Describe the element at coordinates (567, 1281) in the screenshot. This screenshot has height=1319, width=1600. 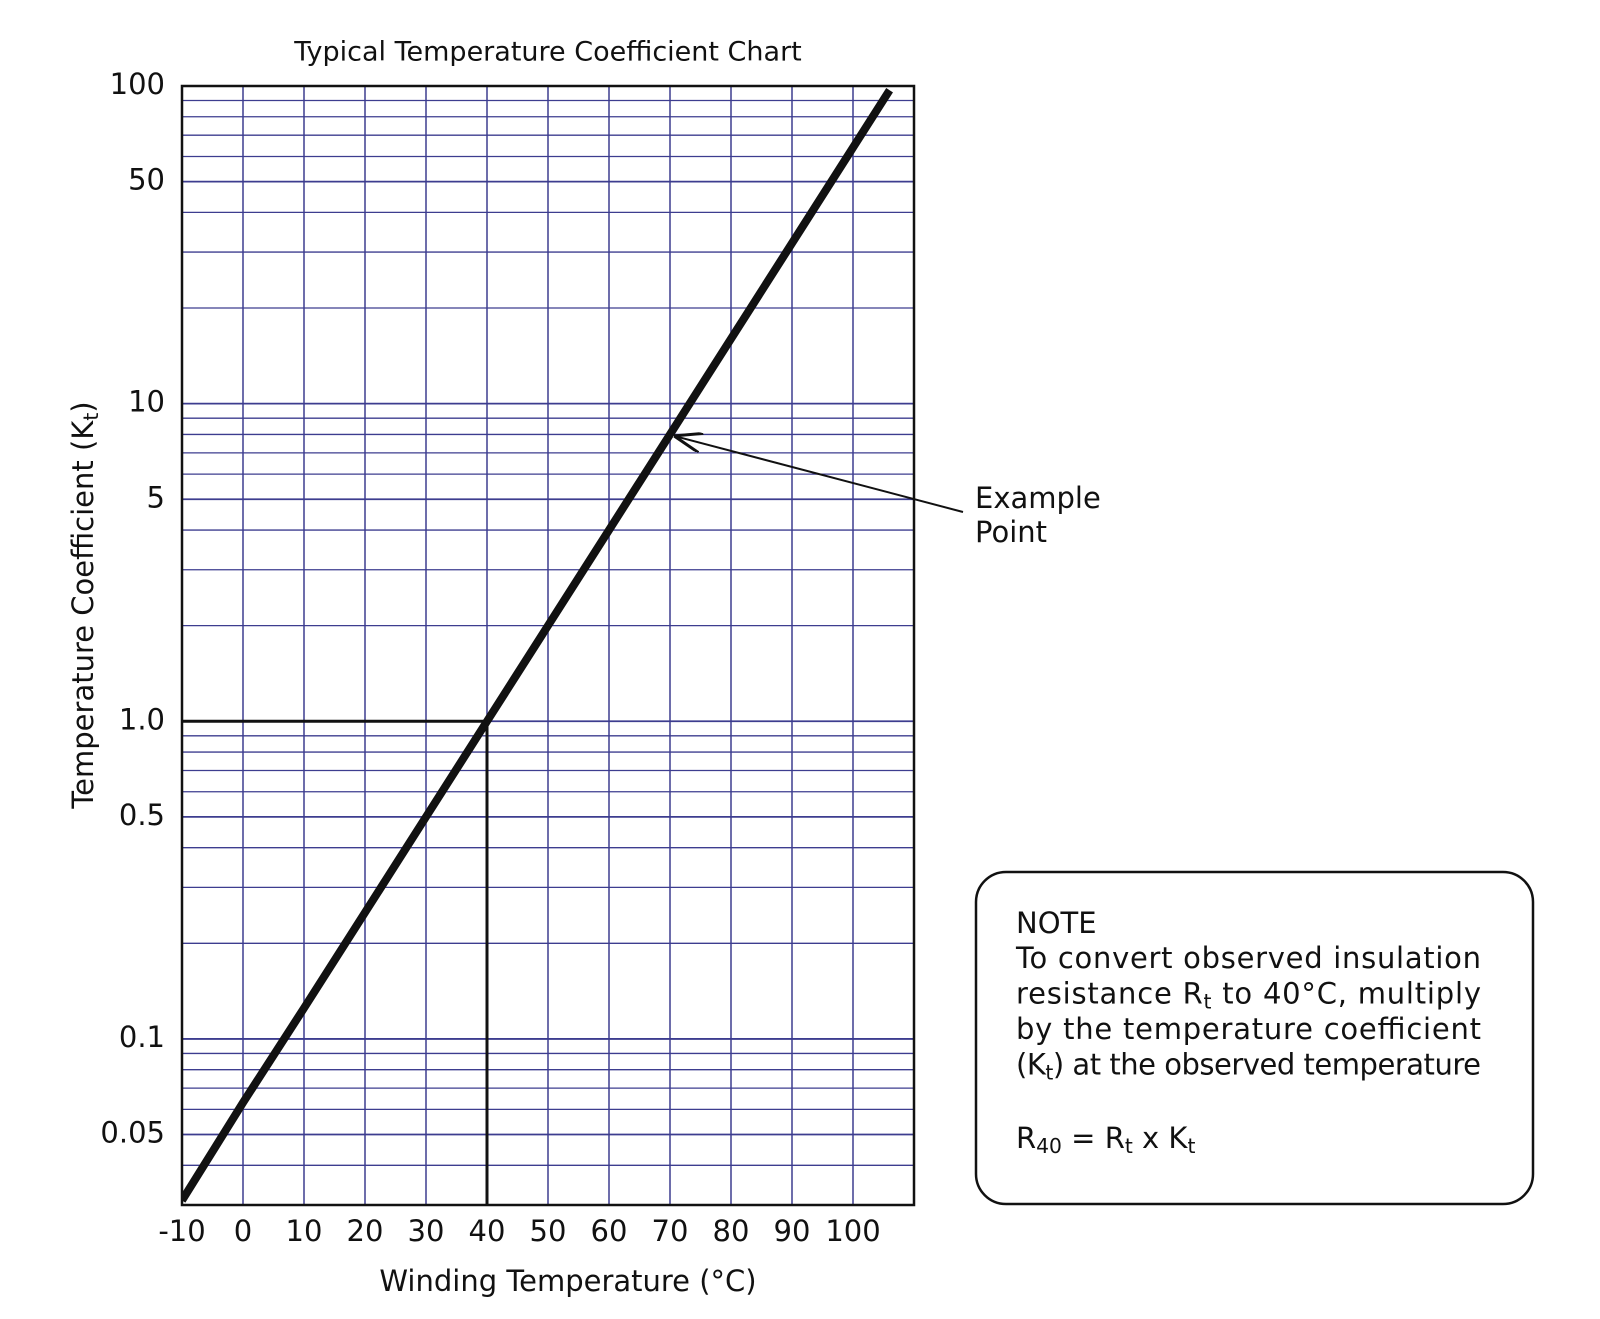
I see `x-axis-title: Winding Temperature (°C)` at that location.